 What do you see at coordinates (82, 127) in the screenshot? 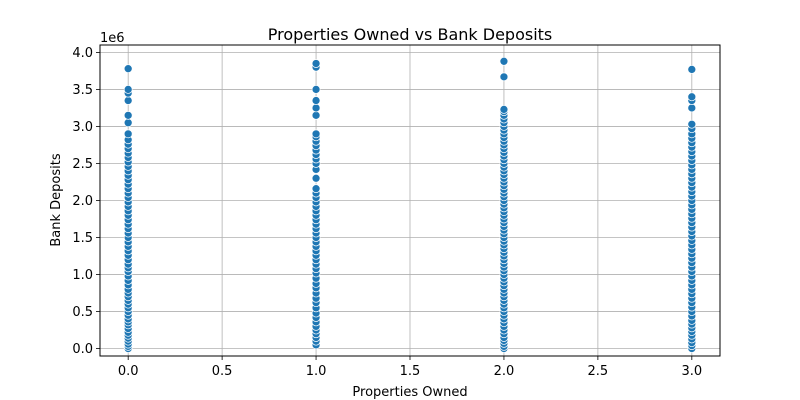
I see `y-tick-label: 3.0` at bounding box center [82, 127].